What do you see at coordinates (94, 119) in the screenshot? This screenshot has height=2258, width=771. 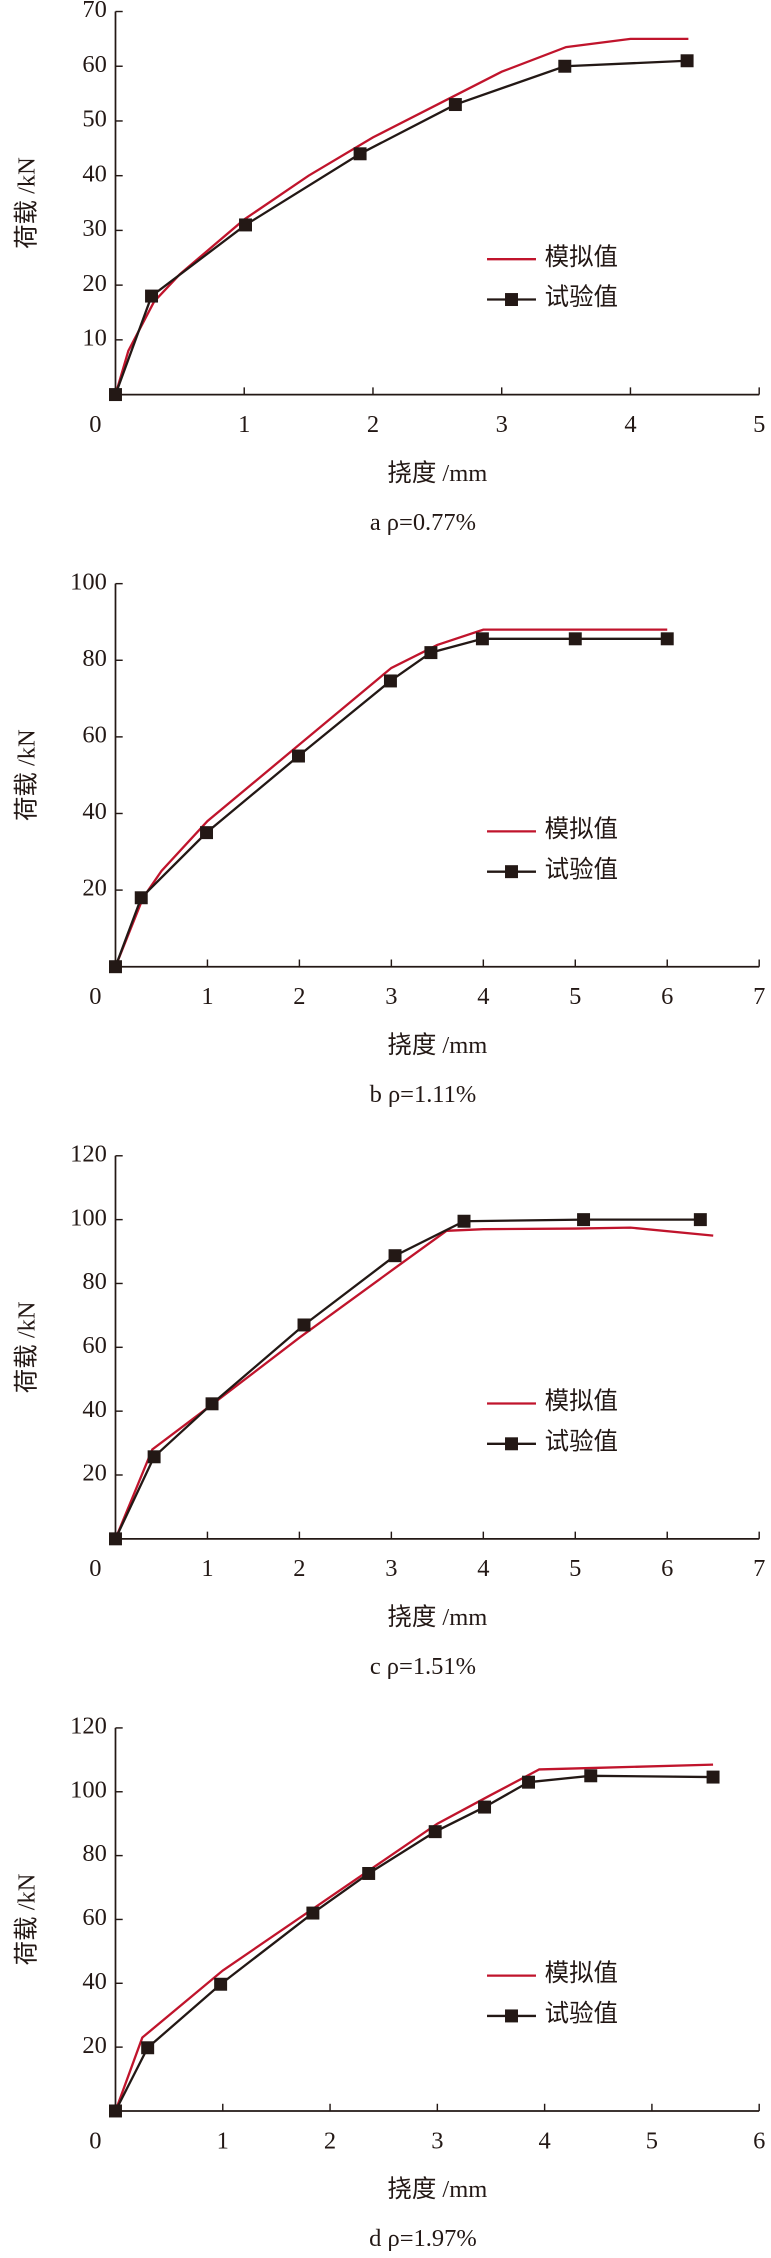 I see `y-tick-label: 50` at bounding box center [94, 119].